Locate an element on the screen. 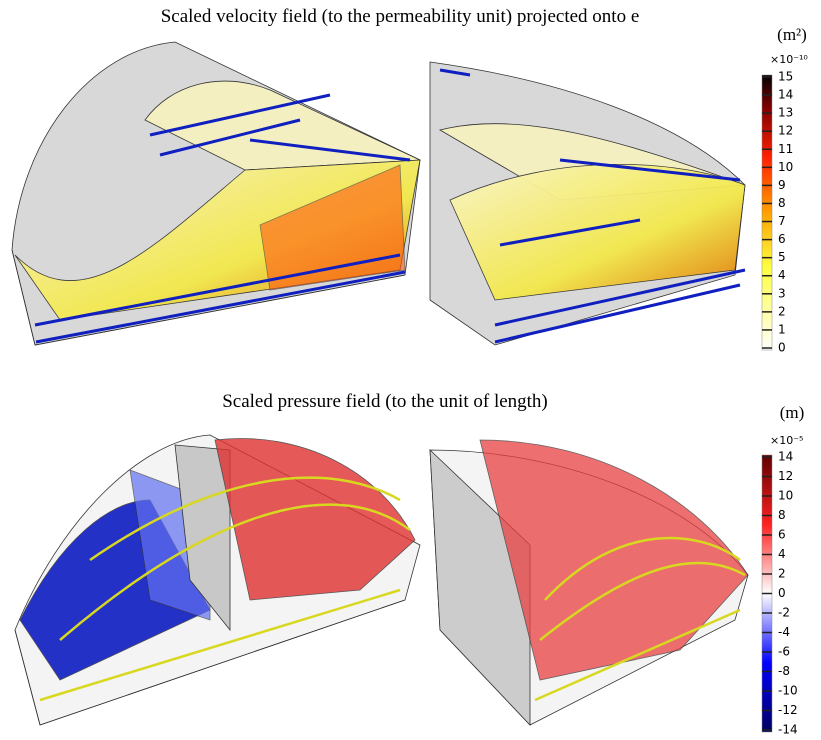  exponent-label: ×10⁻⁵ is located at coordinates (786, 440).